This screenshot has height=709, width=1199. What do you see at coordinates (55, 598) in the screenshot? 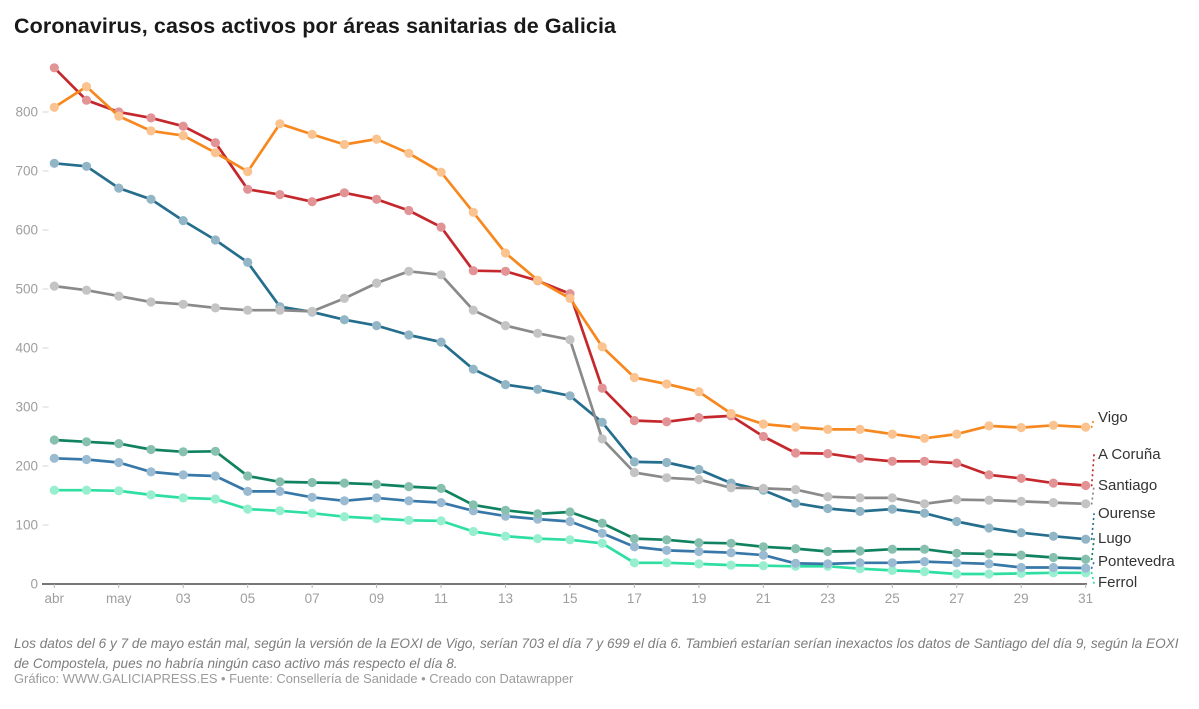
I see `x-tick-label: abr` at bounding box center [55, 598].